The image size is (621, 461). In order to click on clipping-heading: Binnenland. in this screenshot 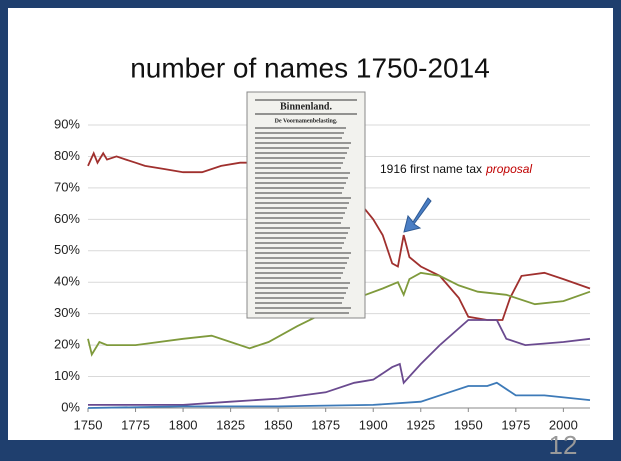, I will do `click(306, 106)`.